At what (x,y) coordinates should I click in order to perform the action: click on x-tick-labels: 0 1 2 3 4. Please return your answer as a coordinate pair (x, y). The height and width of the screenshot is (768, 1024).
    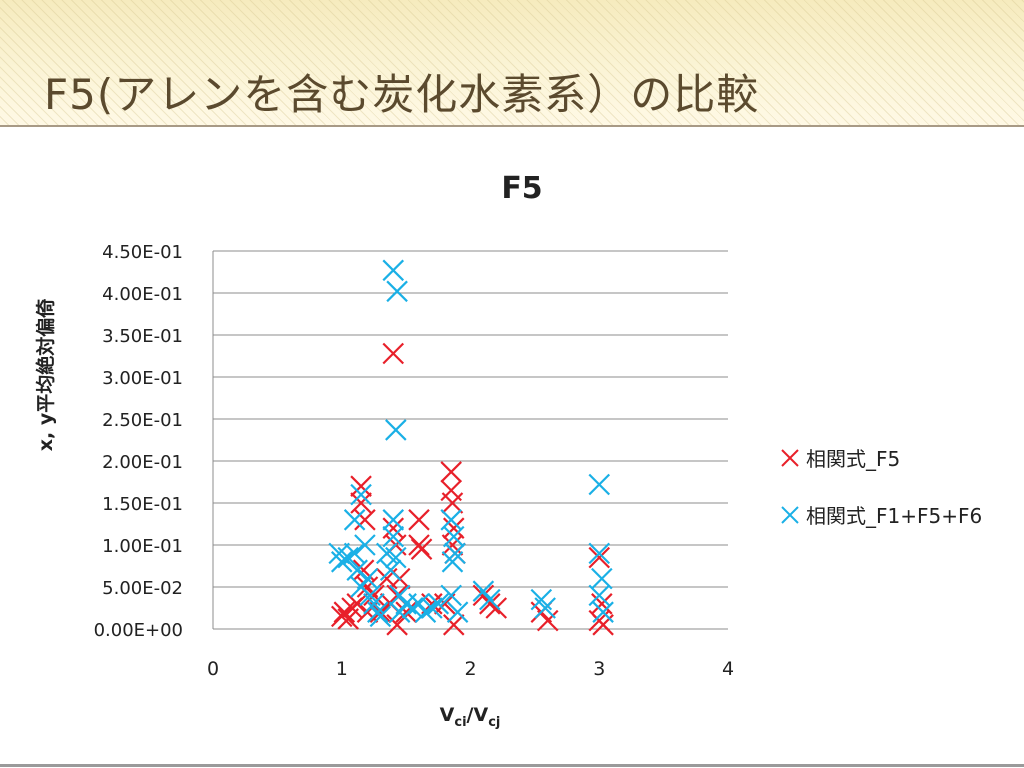
    Looking at the image, I should click on (470, 669).